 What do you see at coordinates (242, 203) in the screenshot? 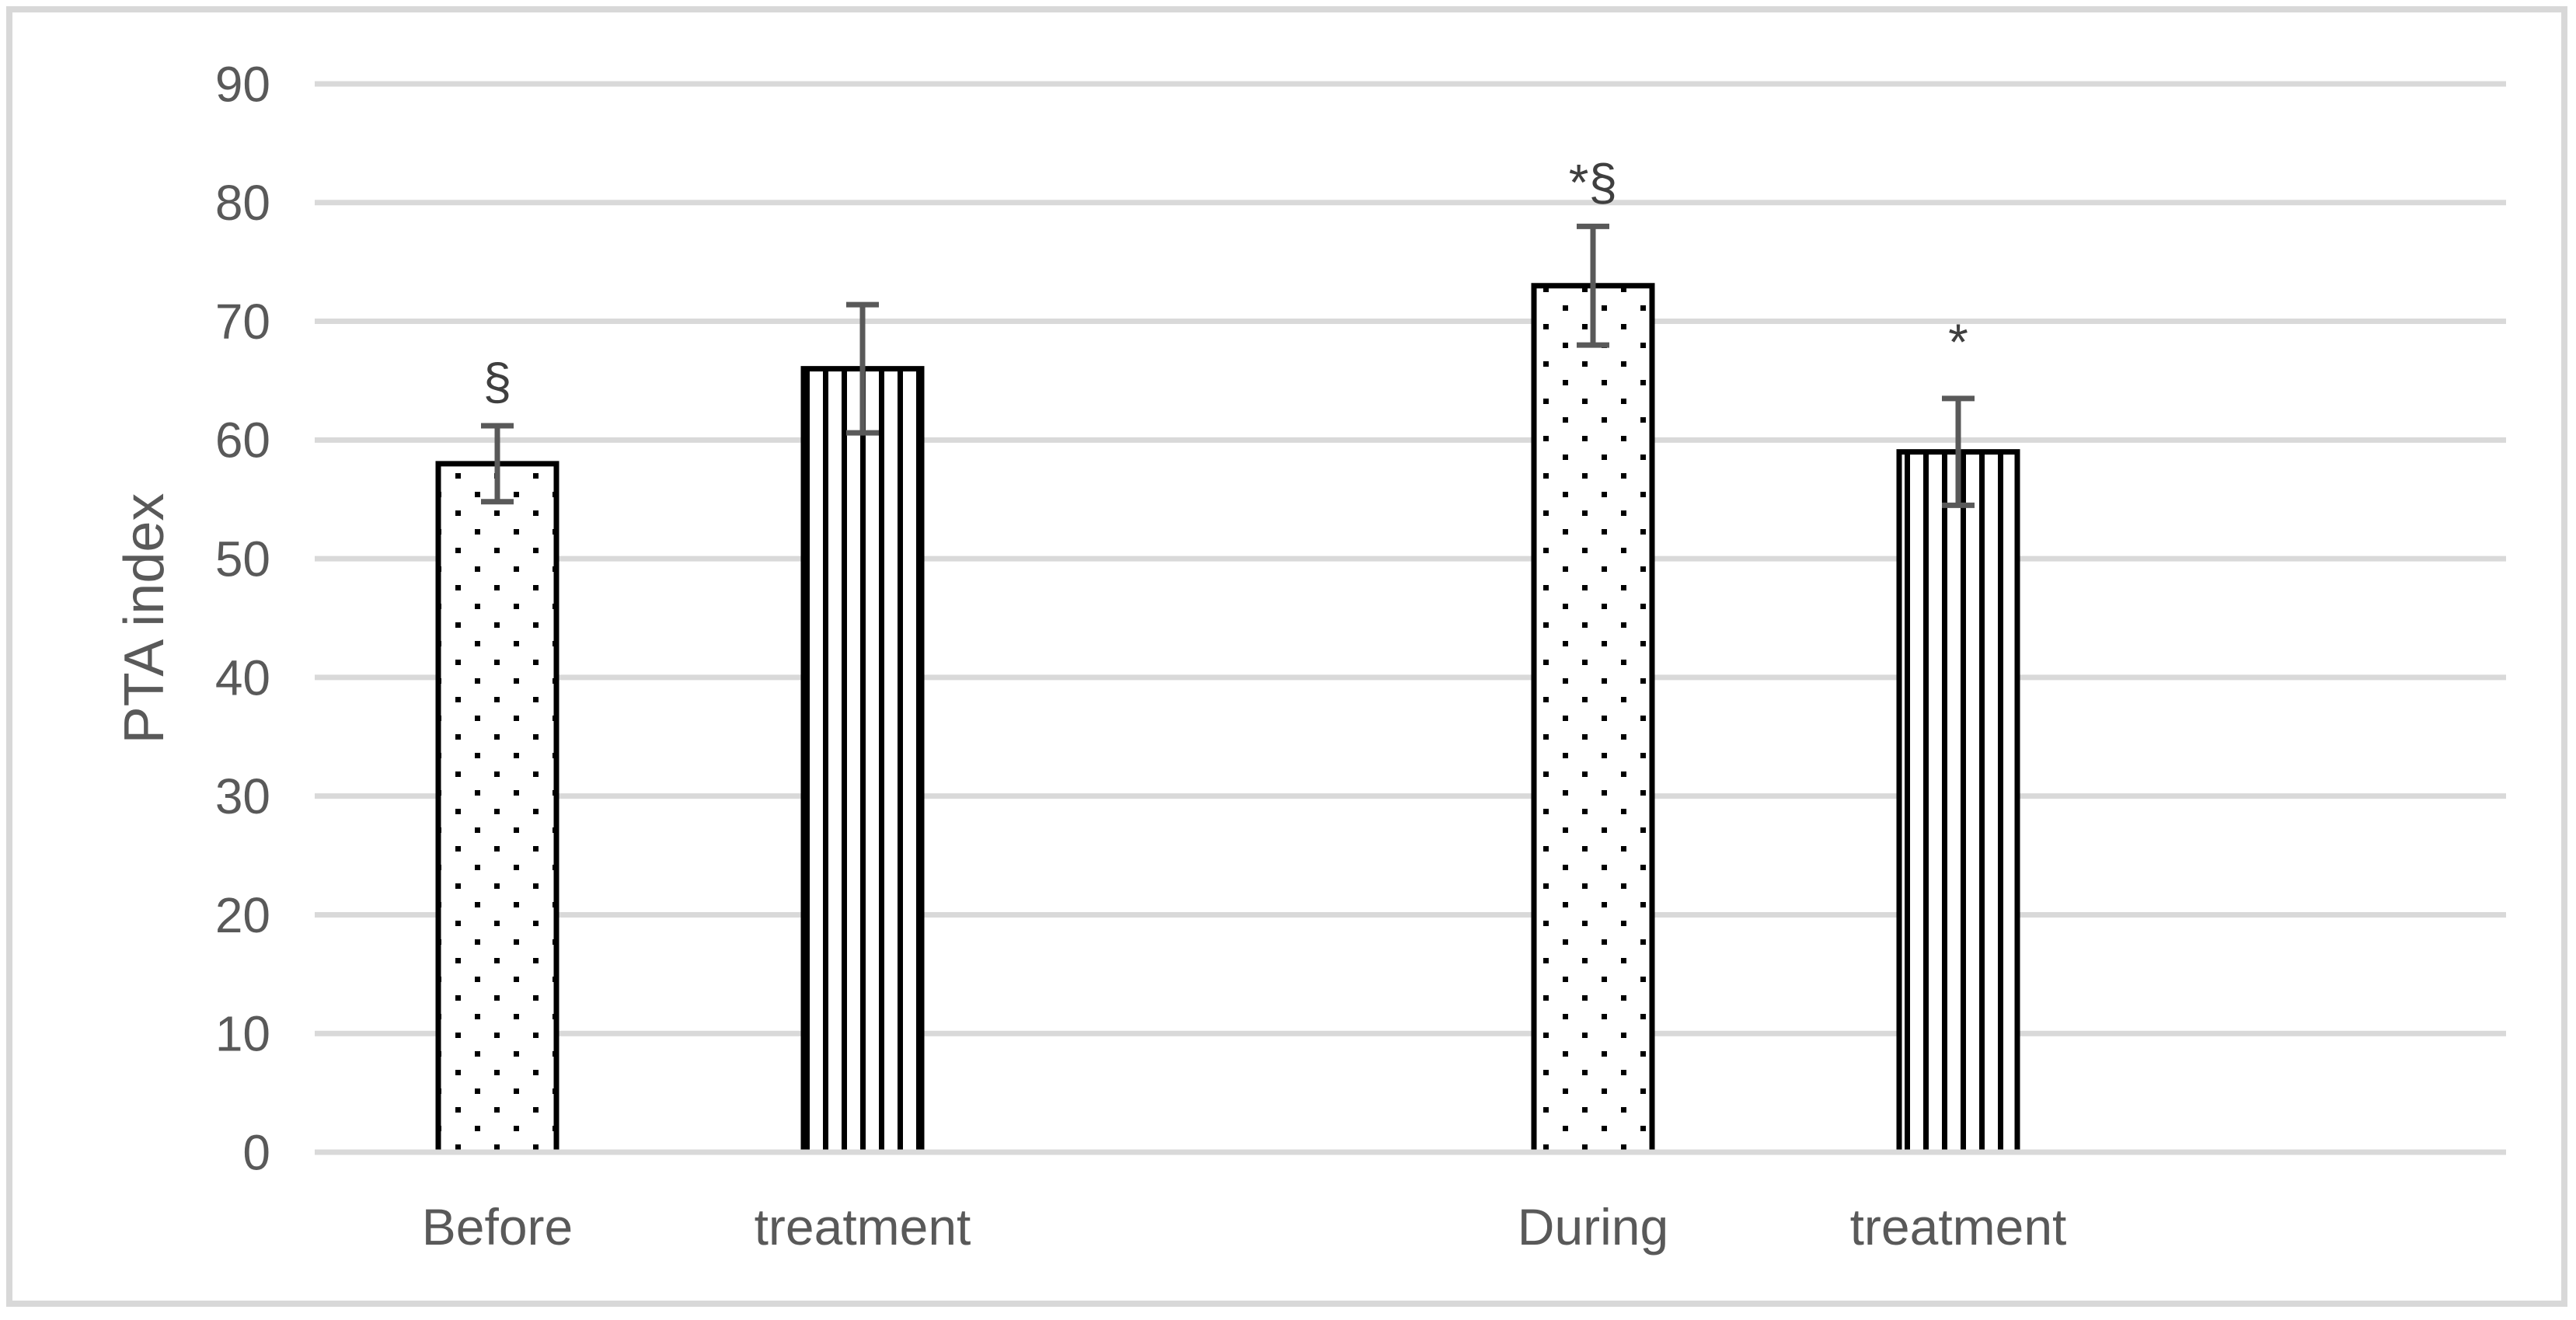
I see `y-tick-label: 80` at bounding box center [242, 203].